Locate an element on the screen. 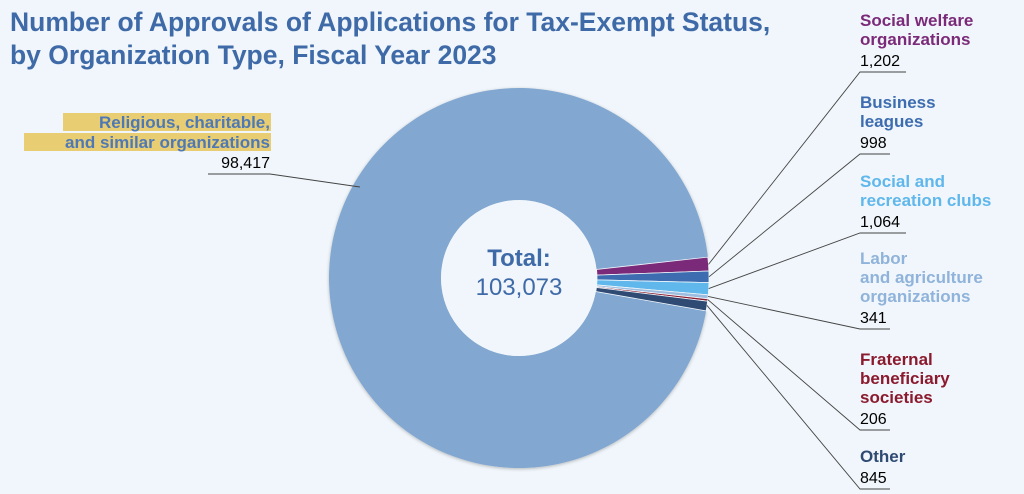 The height and width of the screenshot is (494, 1024). slice-label-name: Fraternal is located at coordinates (896, 359).